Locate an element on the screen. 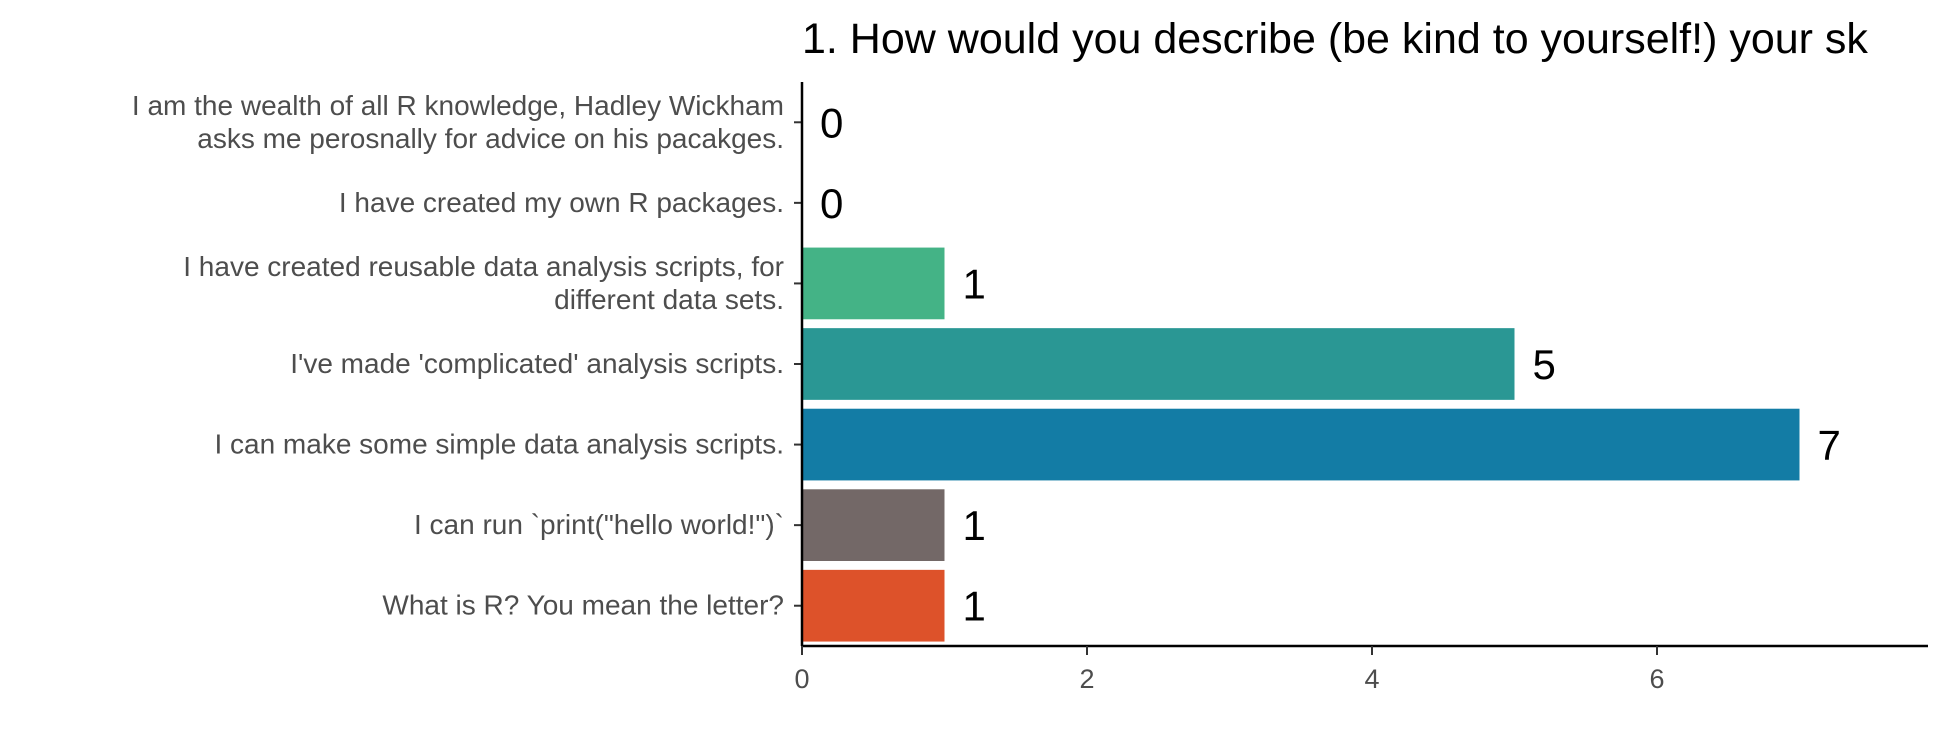  category-label-line: I can run `print("hello world!")` is located at coordinates (599, 524).